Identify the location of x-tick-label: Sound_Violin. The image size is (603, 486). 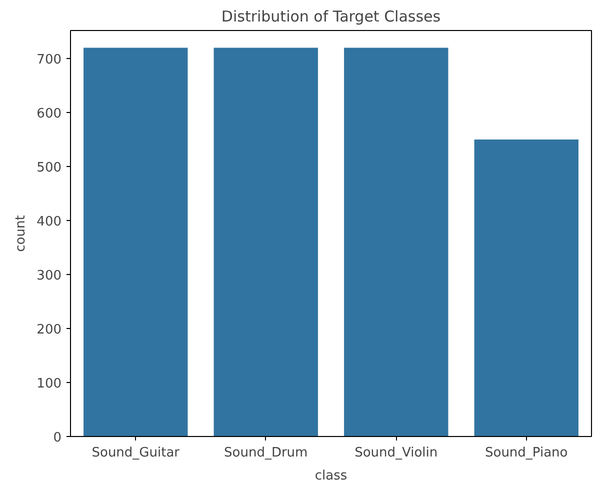
(396, 453).